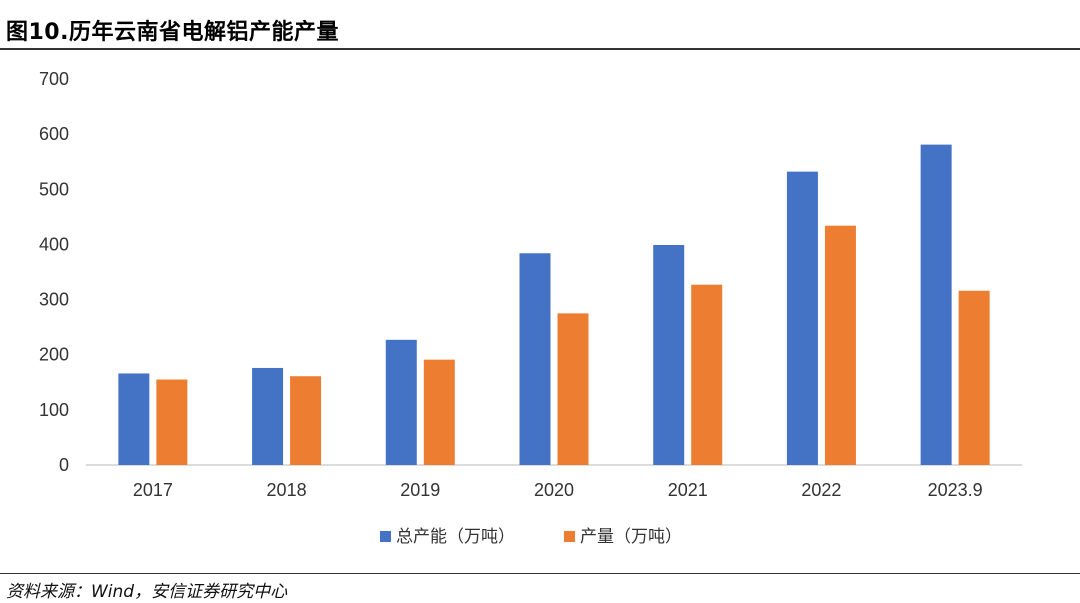 This screenshot has width=1080, height=603. I want to click on y-tick-label: 0, so click(64, 465).